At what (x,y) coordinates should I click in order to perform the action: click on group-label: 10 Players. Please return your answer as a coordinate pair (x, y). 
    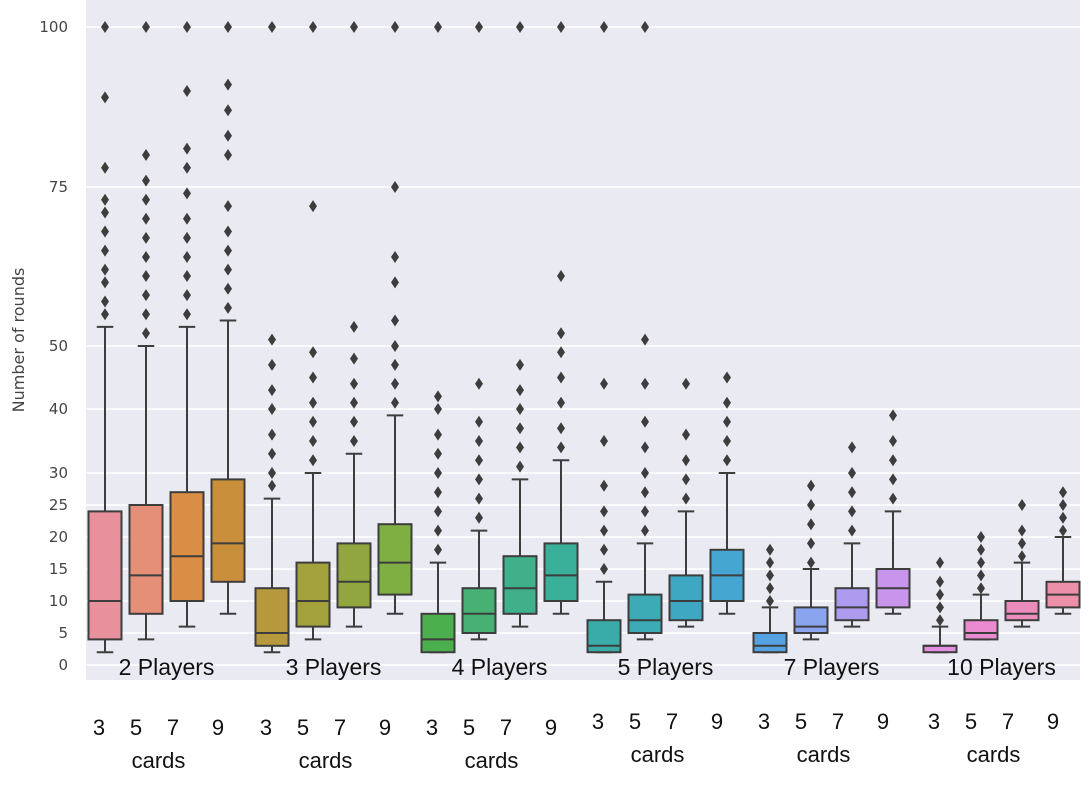
    Looking at the image, I should click on (1001, 667).